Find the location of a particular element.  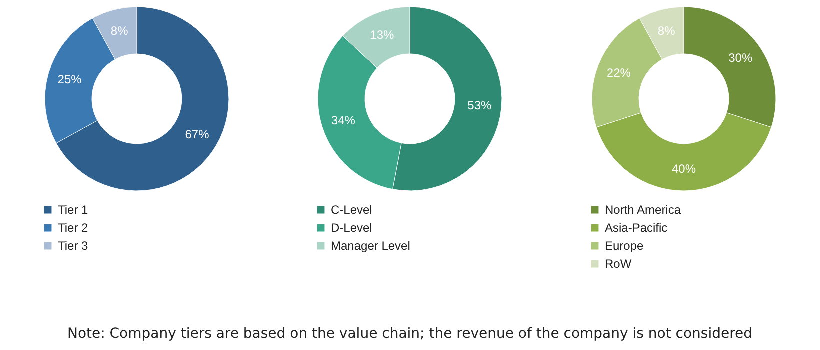

legend-label: C-Level is located at coordinates (351, 210).